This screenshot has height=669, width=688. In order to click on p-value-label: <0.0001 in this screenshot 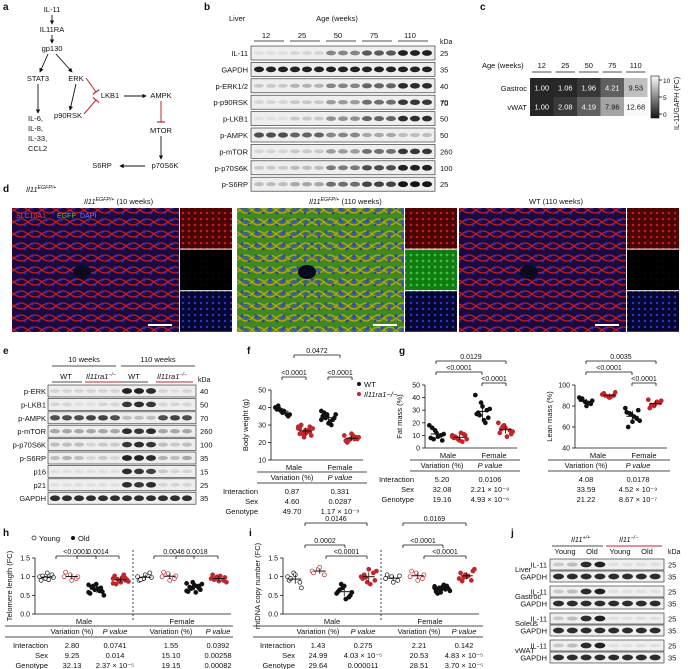, I will do `click(423, 541)`.